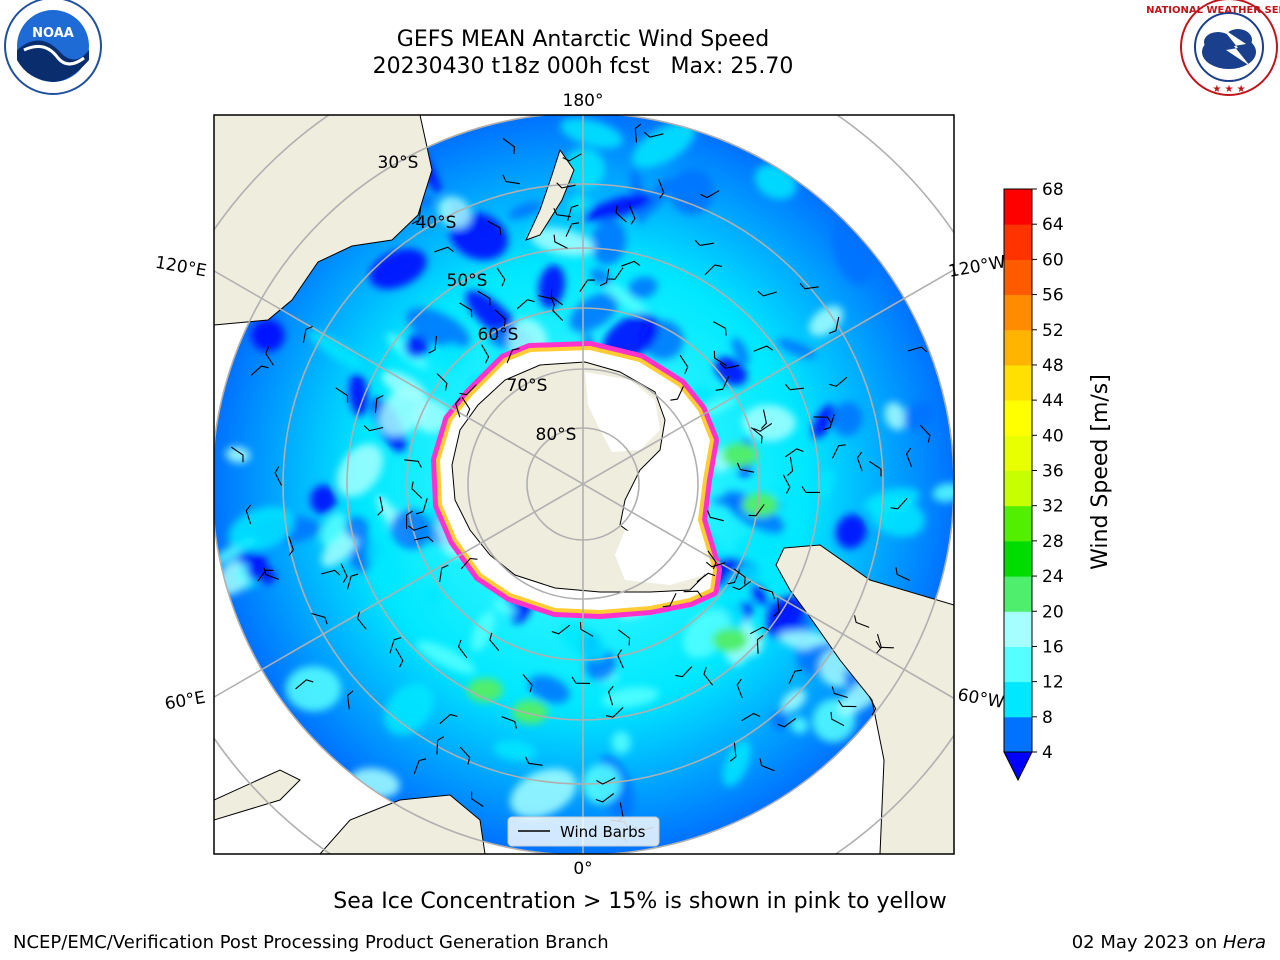  I want to click on lon-label-60w: 60°W, so click(981, 699).